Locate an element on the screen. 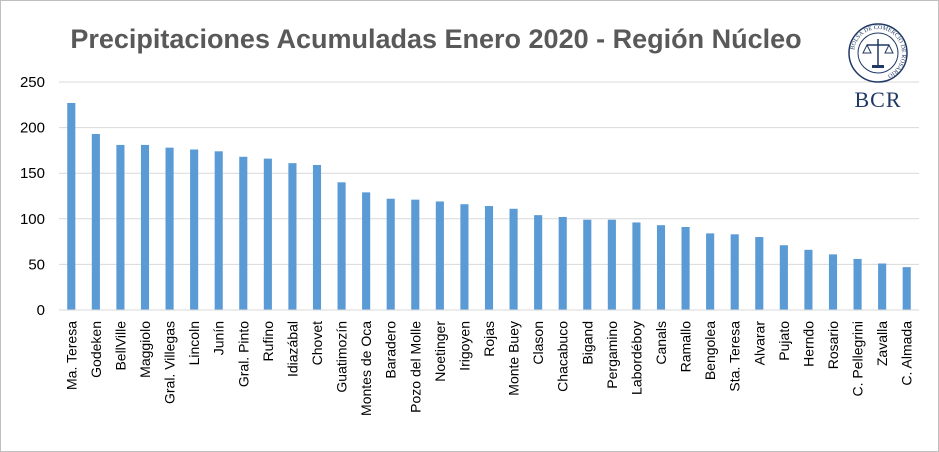 Image resolution: width=939 pixels, height=452 pixels. x-tick-label: Irigoyen is located at coordinates (464, 346).